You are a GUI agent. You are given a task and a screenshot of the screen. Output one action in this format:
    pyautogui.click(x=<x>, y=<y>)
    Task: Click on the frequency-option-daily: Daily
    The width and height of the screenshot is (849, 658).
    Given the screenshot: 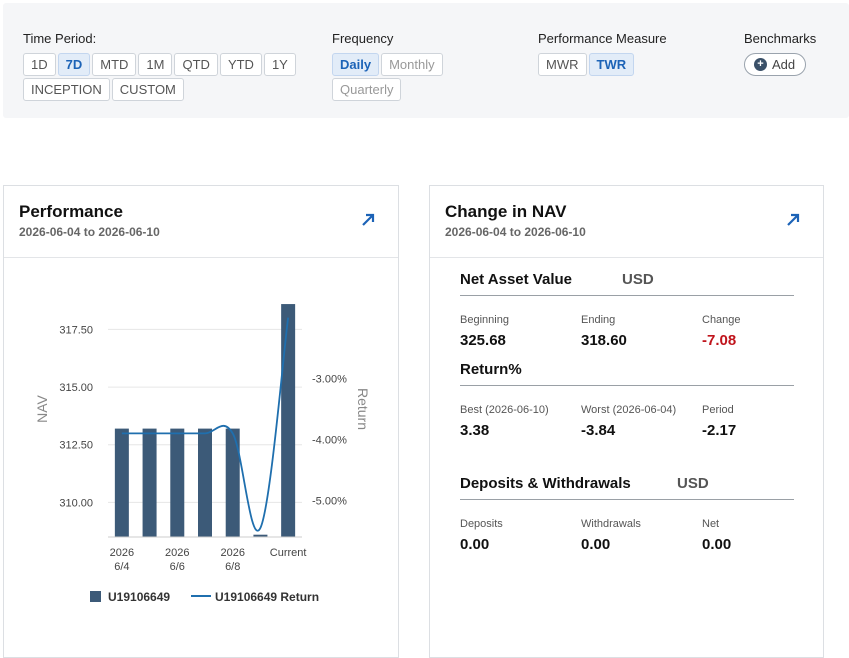 What is the action you would take?
    pyautogui.click(x=356, y=64)
    